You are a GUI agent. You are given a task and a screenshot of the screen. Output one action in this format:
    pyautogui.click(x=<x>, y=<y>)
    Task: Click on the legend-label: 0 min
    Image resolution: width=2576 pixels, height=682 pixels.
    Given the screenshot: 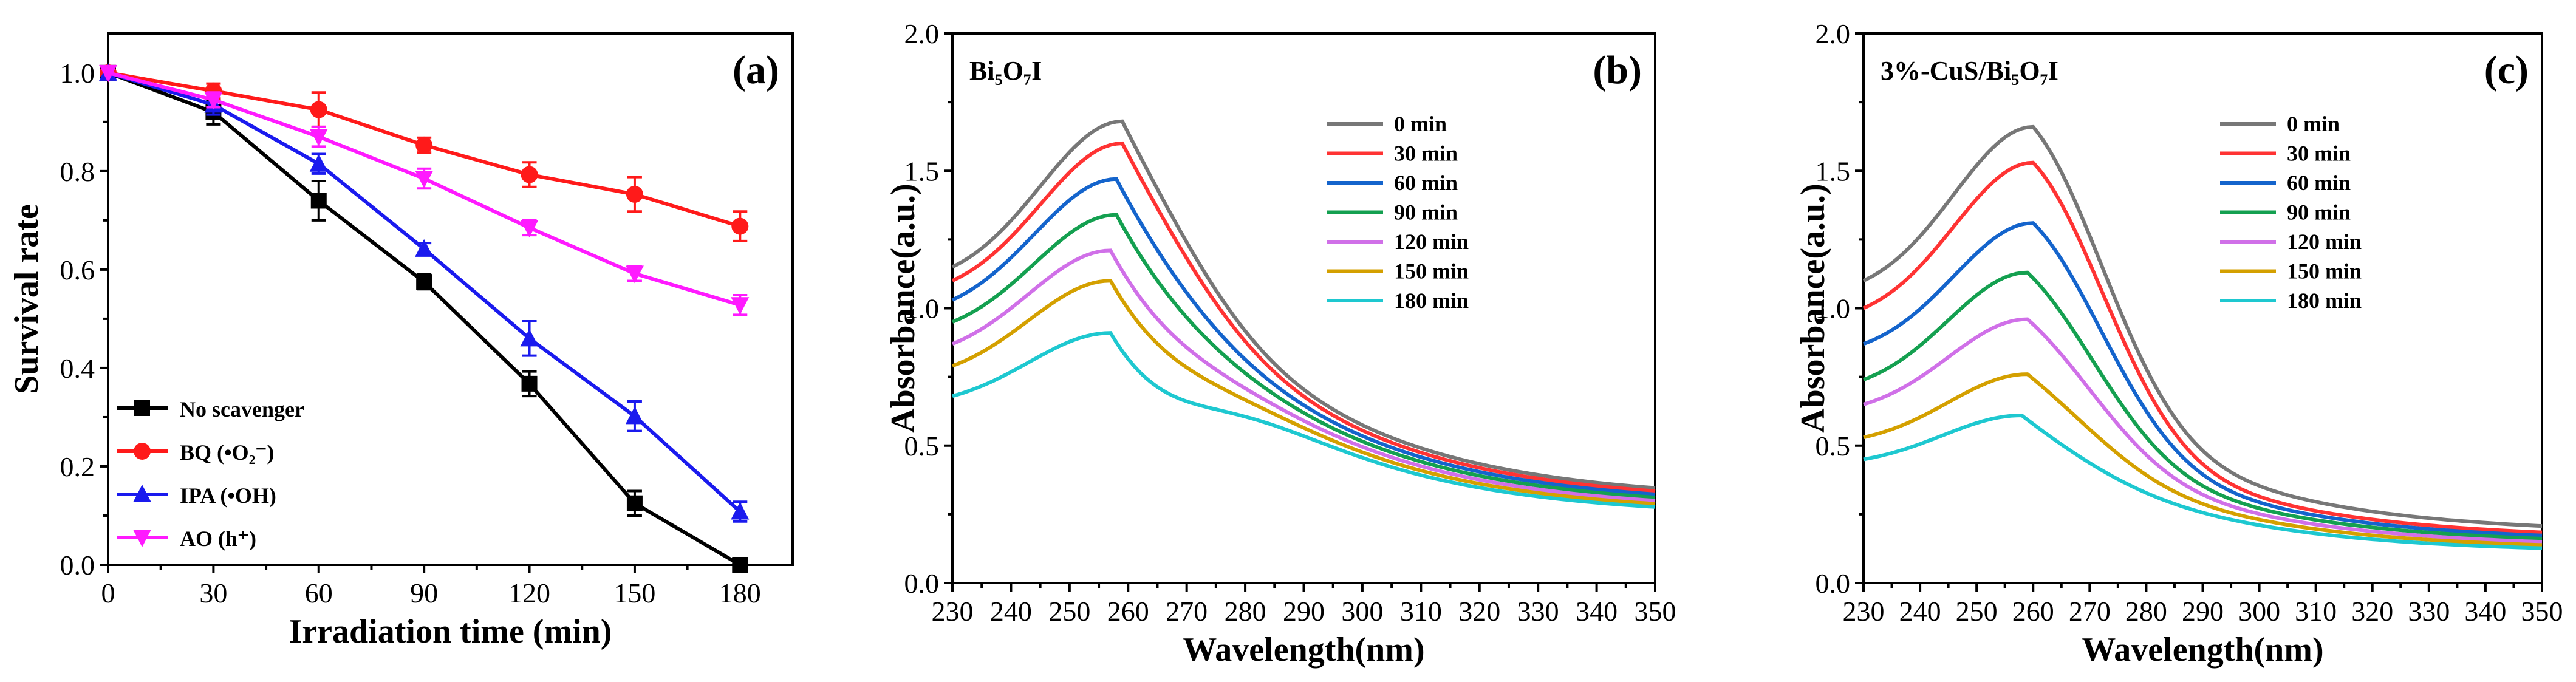 What is the action you would take?
    pyautogui.click(x=1420, y=124)
    